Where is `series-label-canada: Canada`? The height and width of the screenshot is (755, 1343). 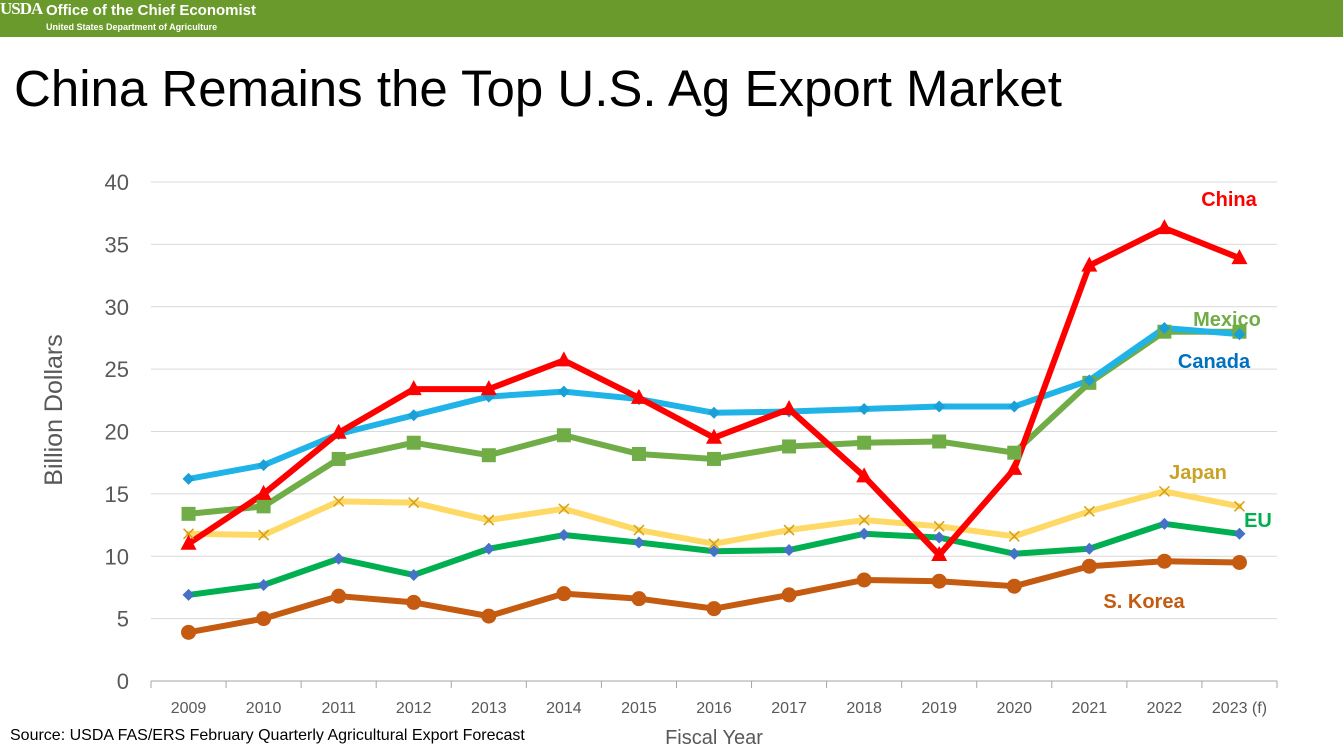 series-label-canada: Canada is located at coordinates (1214, 362).